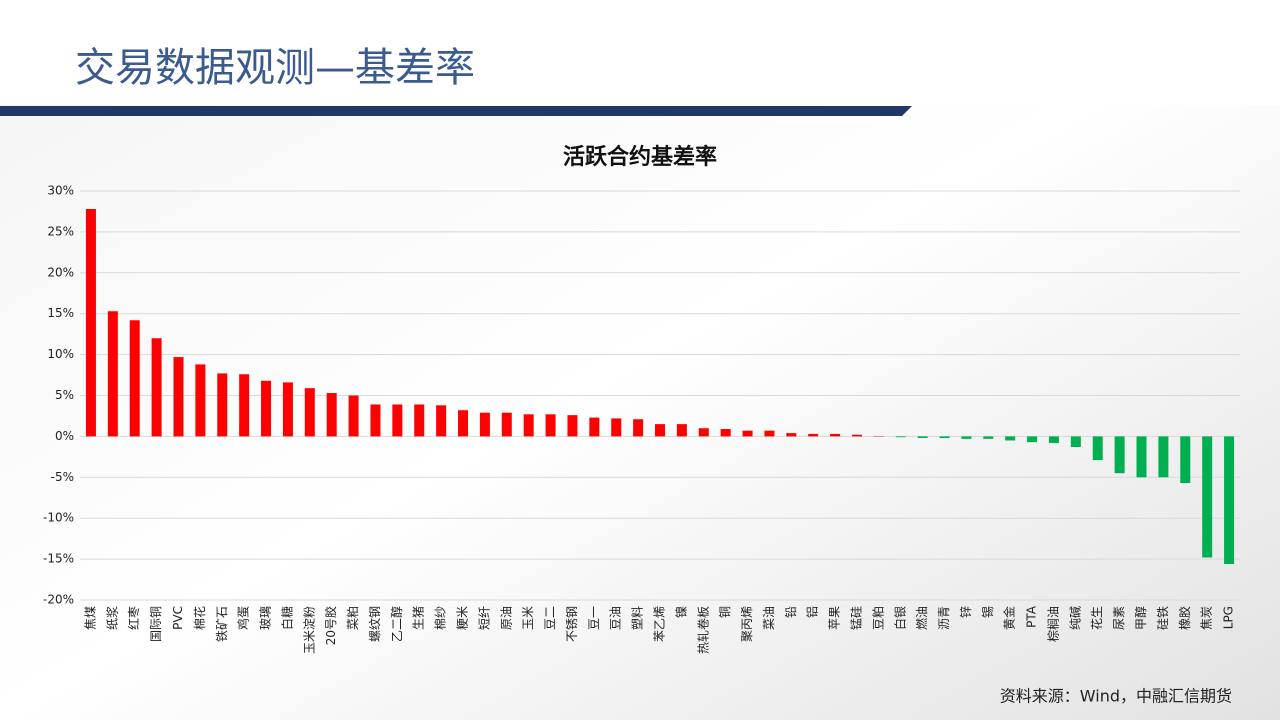 This screenshot has height=720, width=1280. What do you see at coordinates (58, 518) in the screenshot?
I see `y-tick-label: -10%` at bounding box center [58, 518].